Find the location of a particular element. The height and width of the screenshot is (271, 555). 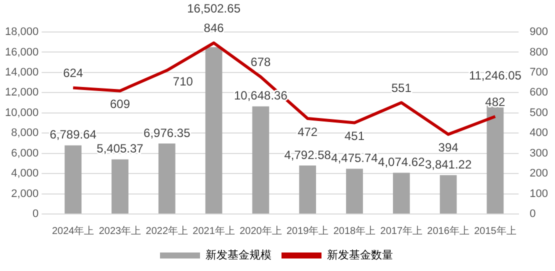

x-tick-label: 2021年上 is located at coordinates (213, 230).